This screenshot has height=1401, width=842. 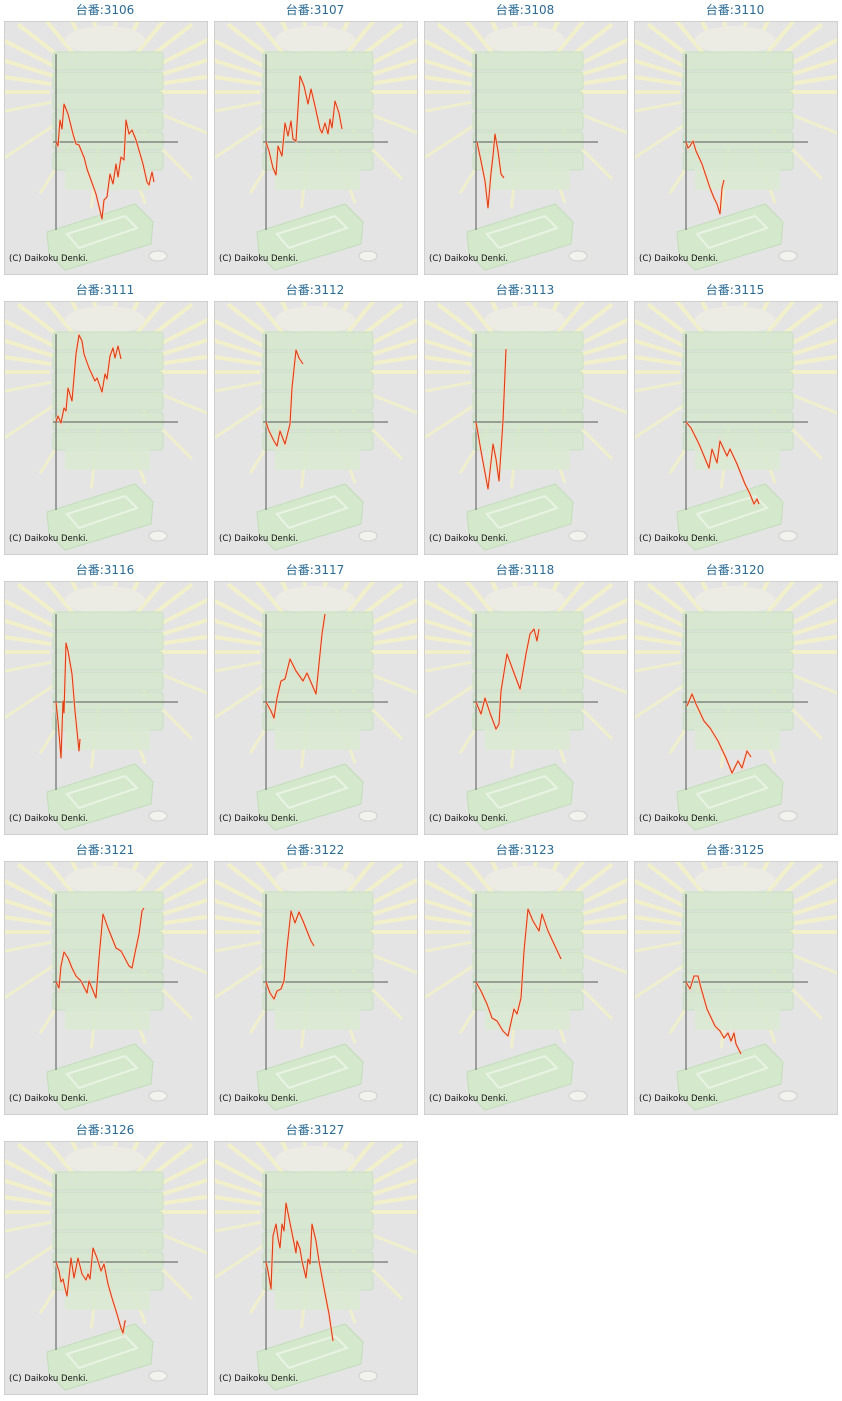 I want to click on machine-graph-cell: 台番:3122 (C) Daikoku Denki., so click(x=315, y=980).